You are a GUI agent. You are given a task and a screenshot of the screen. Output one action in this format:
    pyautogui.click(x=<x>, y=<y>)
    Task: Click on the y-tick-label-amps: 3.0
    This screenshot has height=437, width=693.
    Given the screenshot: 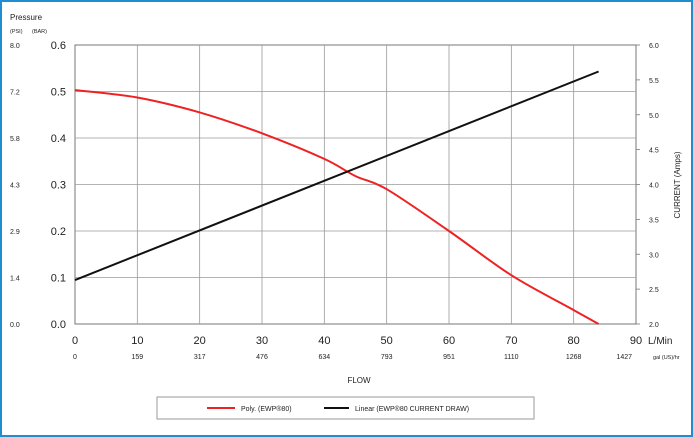 What is the action you would take?
    pyautogui.click(x=654, y=255)
    